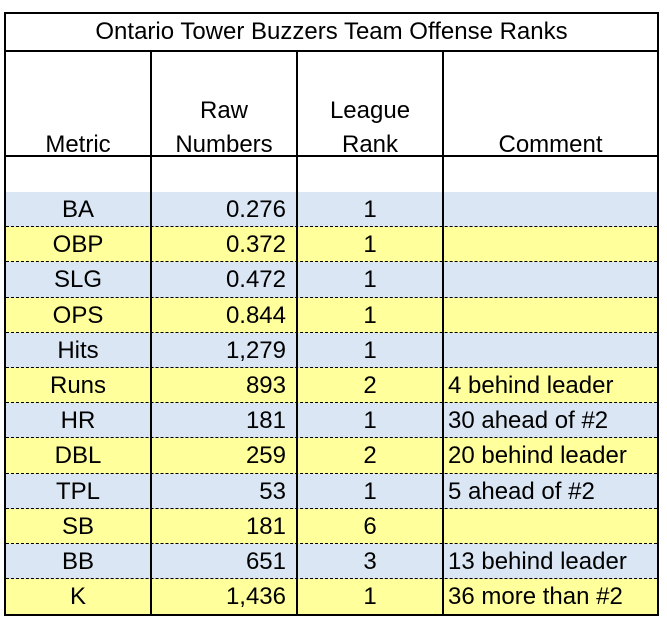 This screenshot has height=621, width=667. Describe the element at coordinates (78, 144) in the screenshot. I see `header-metric-label: Metric` at that location.